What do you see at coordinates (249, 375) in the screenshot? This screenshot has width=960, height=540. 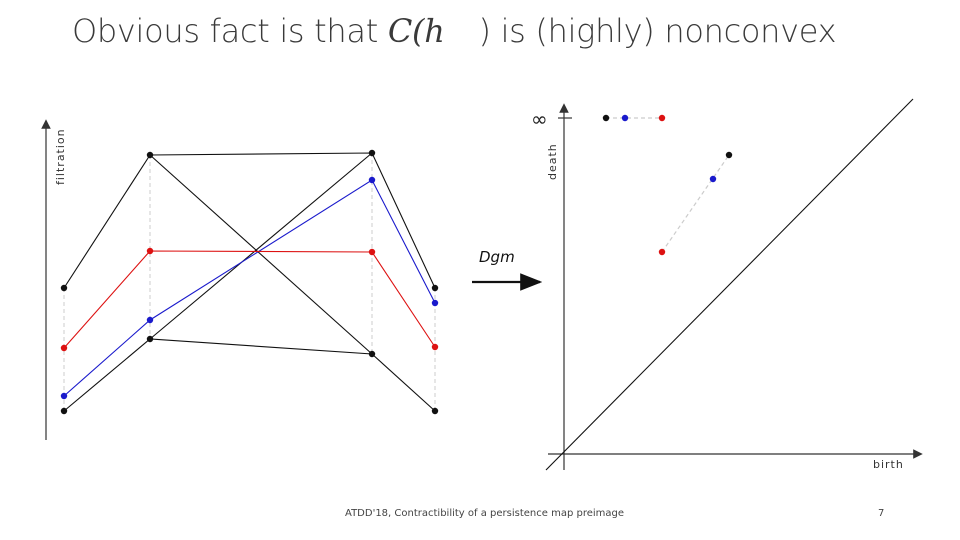 I see `black-bottom-curve` at bounding box center [249, 375].